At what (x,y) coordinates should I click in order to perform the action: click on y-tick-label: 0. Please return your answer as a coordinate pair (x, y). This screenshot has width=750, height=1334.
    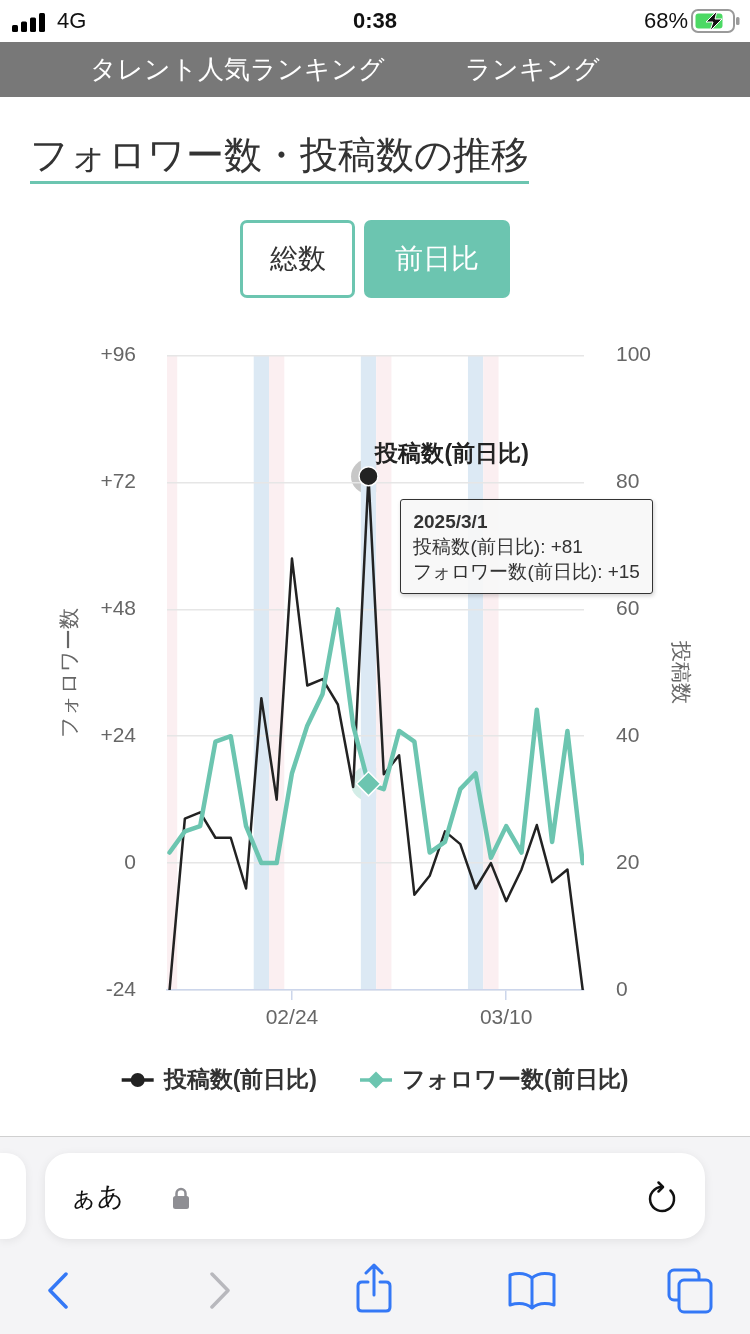
    Looking at the image, I should click on (130, 861).